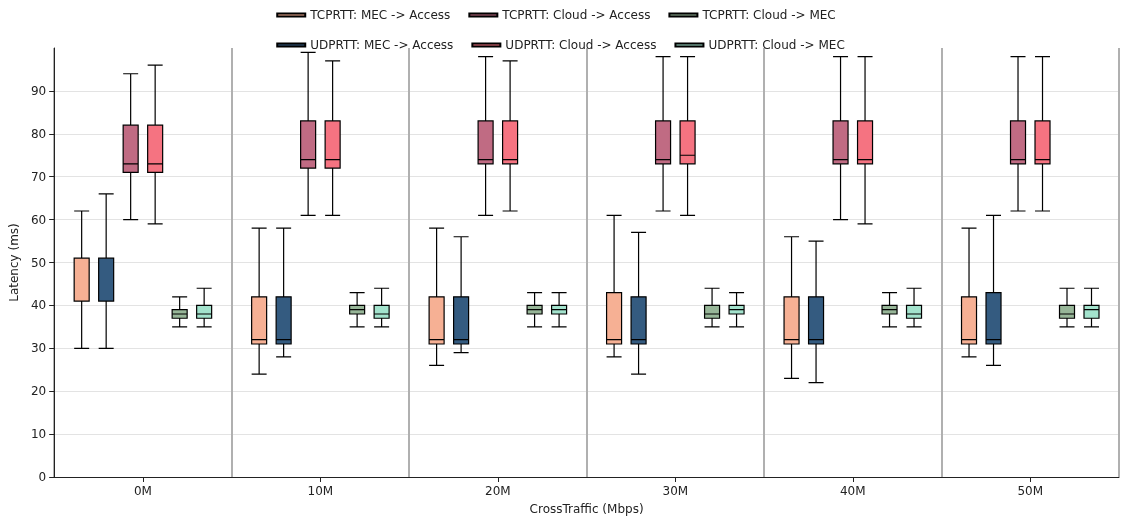  Describe the element at coordinates (852, 491) in the screenshot. I see `x-tick-label: 40M` at that location.